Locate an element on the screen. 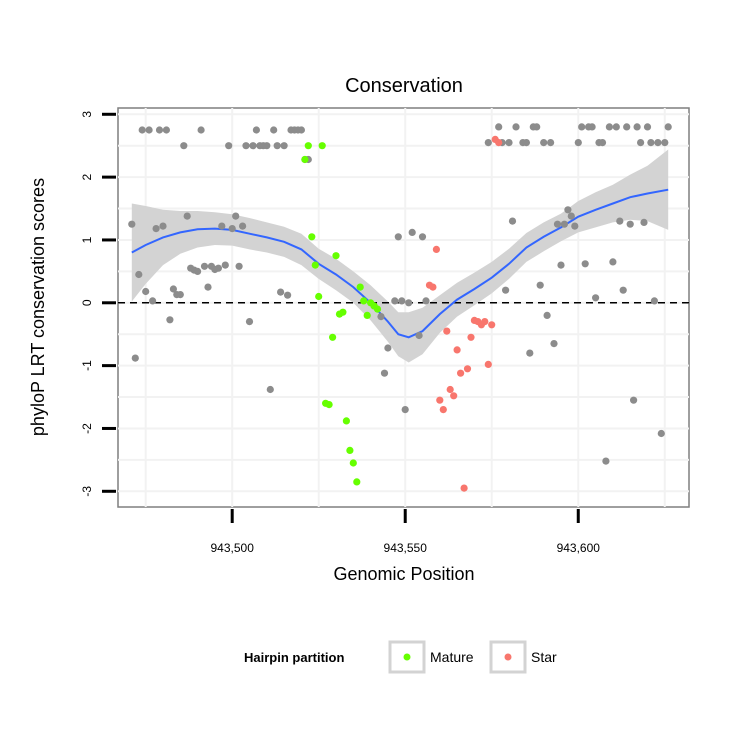 Image resolution: width=750 pixels, height=750 pixels. legend-label-mature: Mature is located at coordinates (452, 657).